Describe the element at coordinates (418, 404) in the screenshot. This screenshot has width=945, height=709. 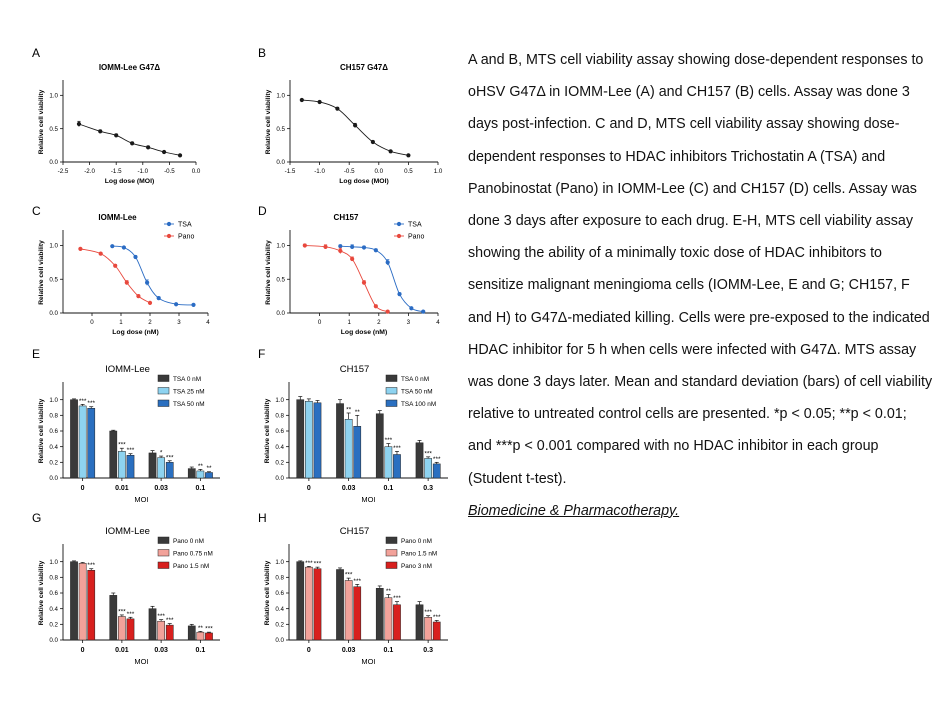
I see `legend-label: TSA 100 nM` at that location.